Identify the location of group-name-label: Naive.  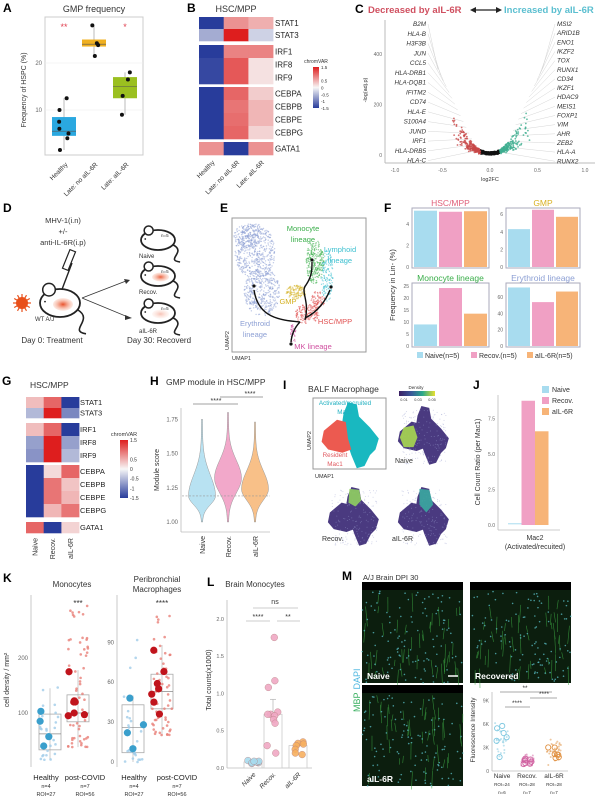
(147, 257).